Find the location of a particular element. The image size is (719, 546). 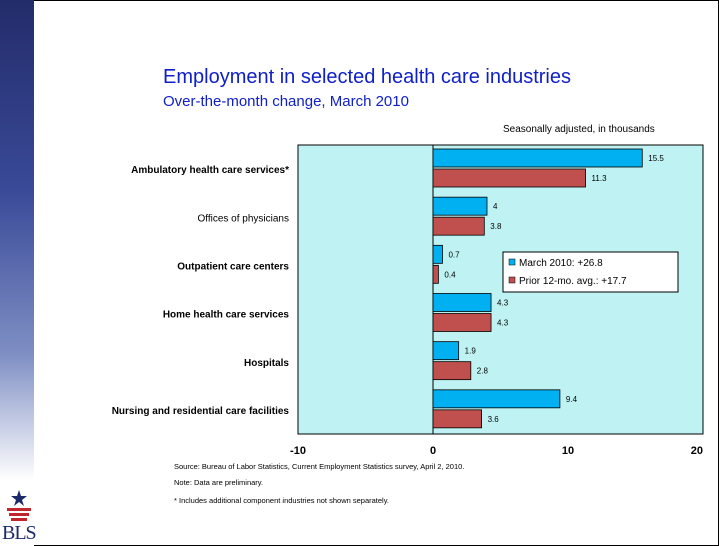

x-tick-label: -10 is located at coordinates (298, 451).